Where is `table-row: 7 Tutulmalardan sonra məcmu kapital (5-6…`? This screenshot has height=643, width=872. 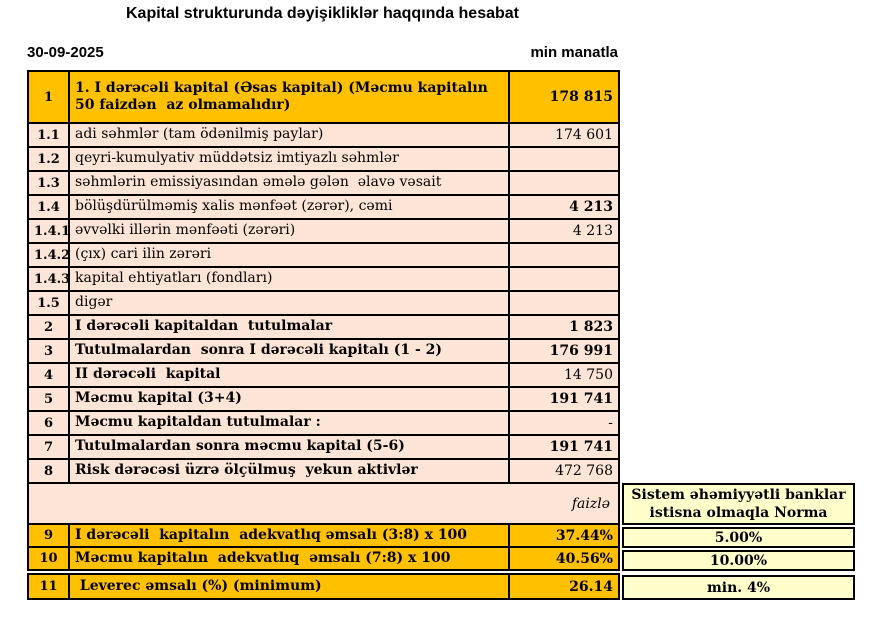 table-row: 7 Tutulmalardan sonra məcmu kapital (5-6… is located at coordinates (323, 447).